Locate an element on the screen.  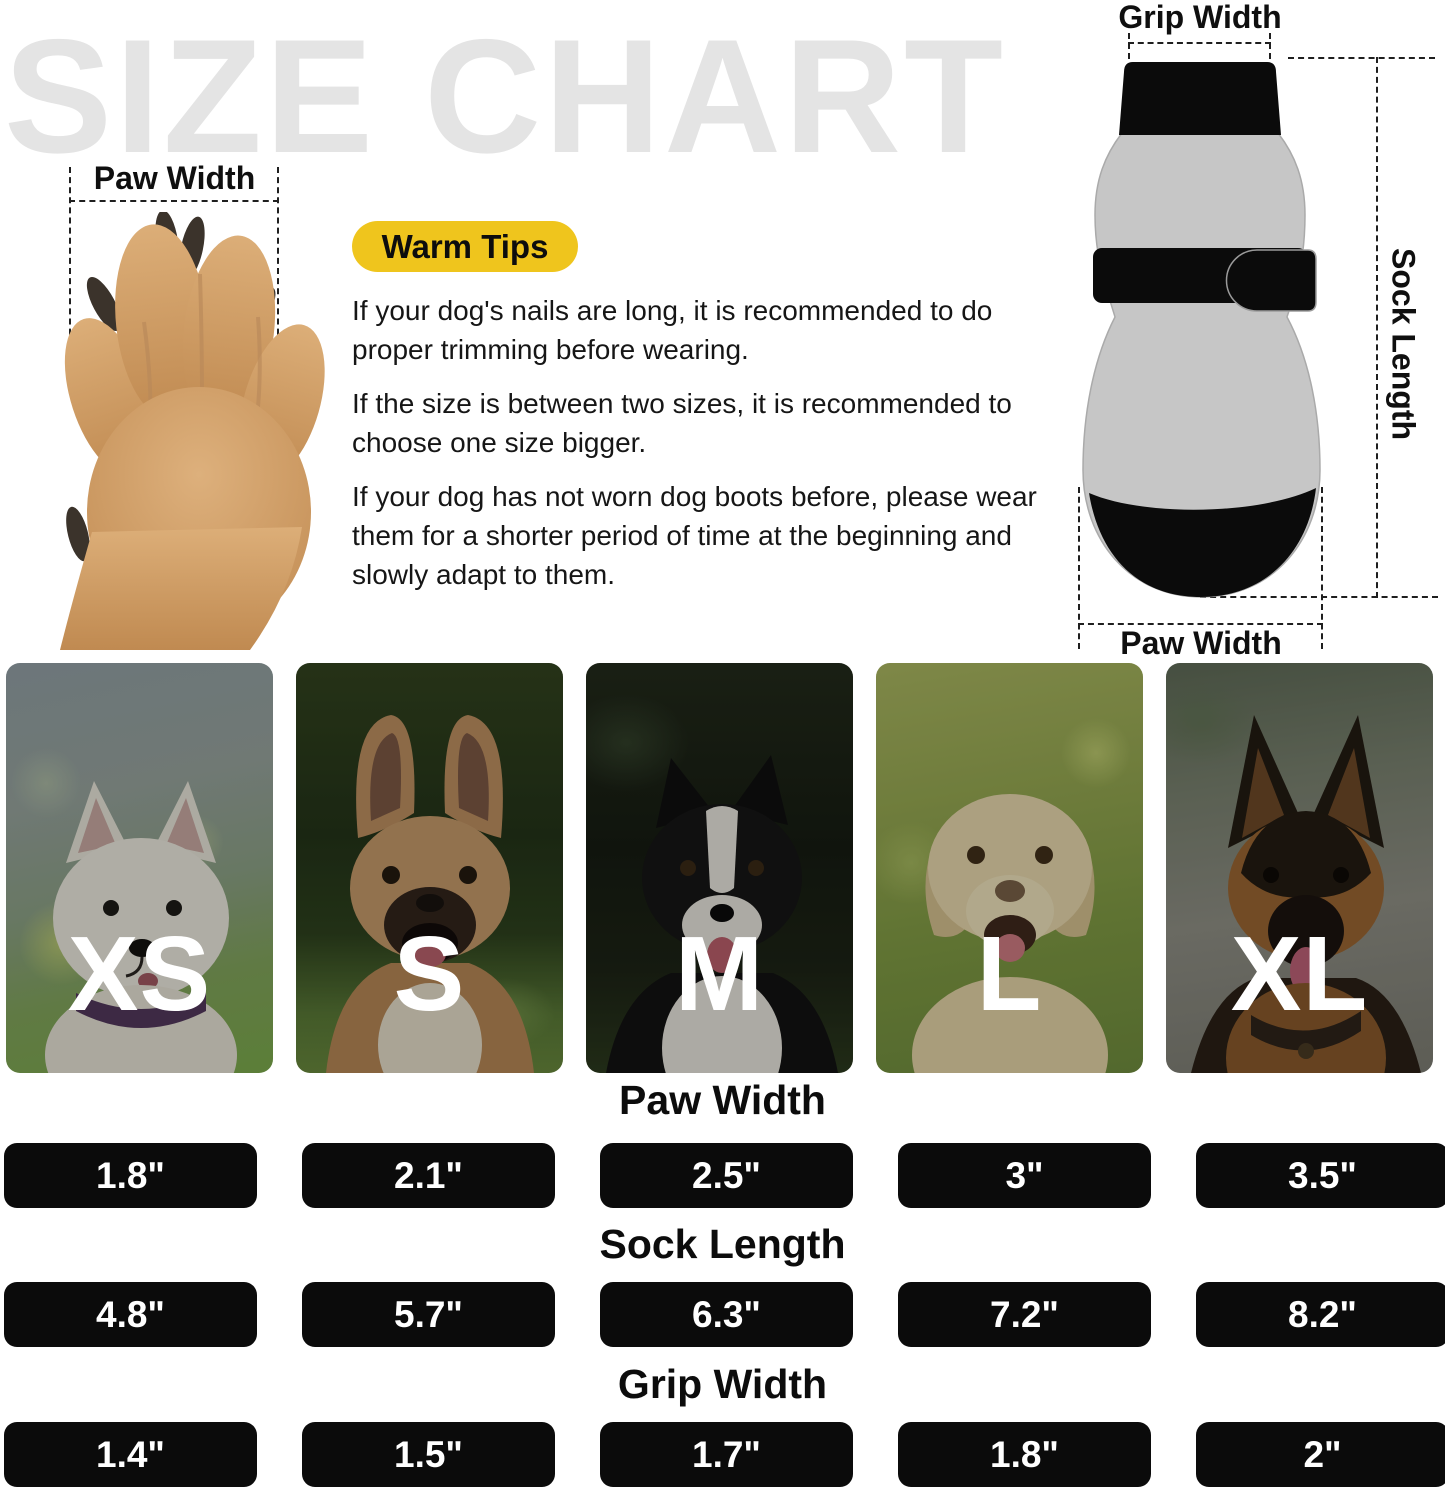
grip-width-value-l: 1.8" is located at coordinates (1024, 1454).